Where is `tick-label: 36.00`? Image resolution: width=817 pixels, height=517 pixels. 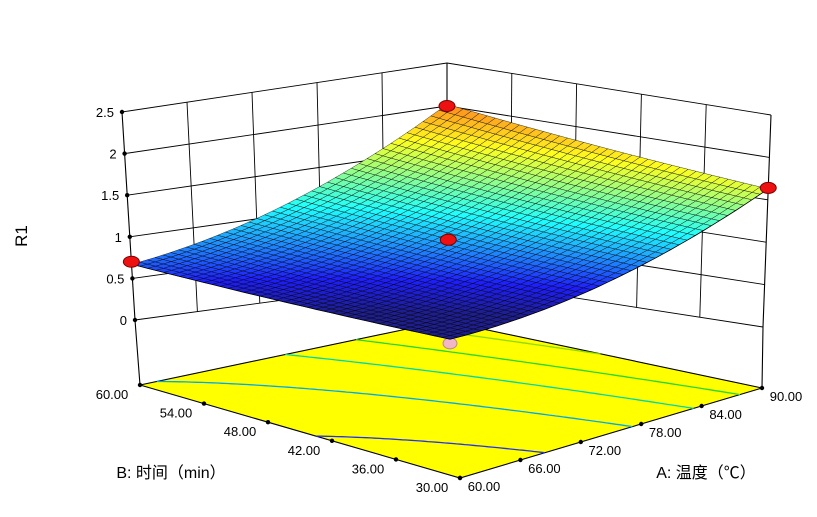 tick-label: 36.00 is located at coordinates (368, 468).